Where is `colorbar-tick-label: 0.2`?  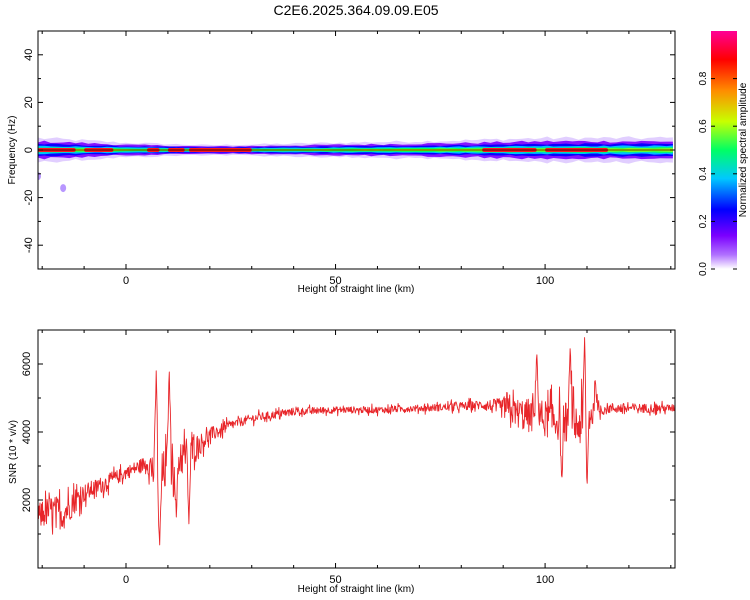 colorbar-tick-label: 0.2 is located at coordinates (703, 221).